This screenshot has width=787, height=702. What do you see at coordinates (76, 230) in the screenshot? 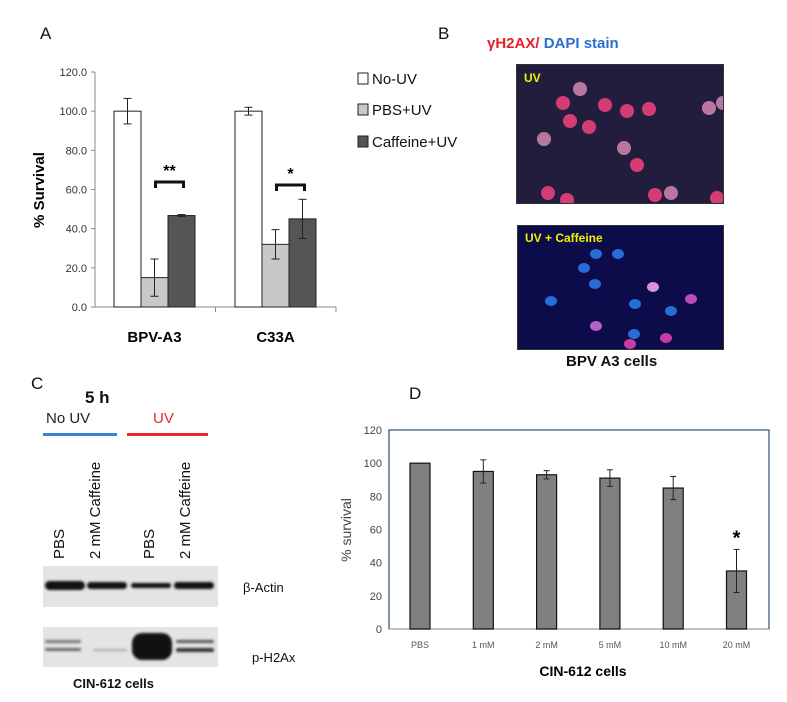
I see `y-tick-label: 40.0` at bounding box center [76, 230].